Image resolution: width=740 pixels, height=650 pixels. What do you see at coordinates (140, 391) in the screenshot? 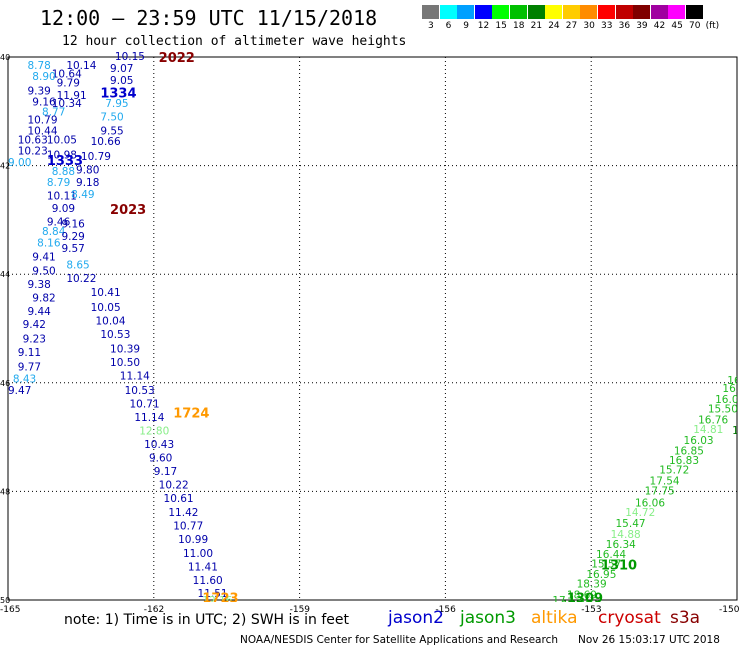
I see `swh-value-label: 10.53` at bounding box center [140, 391].